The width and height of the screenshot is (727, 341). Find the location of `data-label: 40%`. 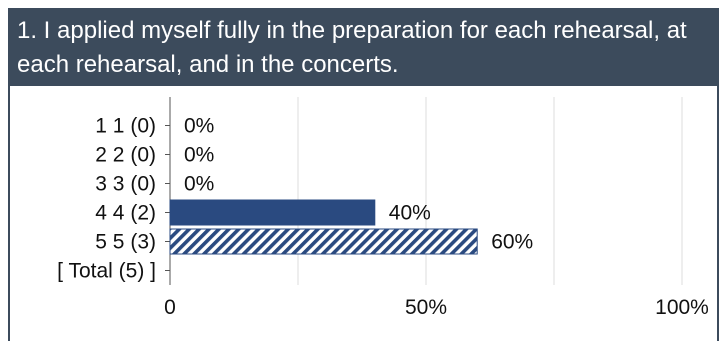

data-label: 40% is located at coordinates (410, 213).